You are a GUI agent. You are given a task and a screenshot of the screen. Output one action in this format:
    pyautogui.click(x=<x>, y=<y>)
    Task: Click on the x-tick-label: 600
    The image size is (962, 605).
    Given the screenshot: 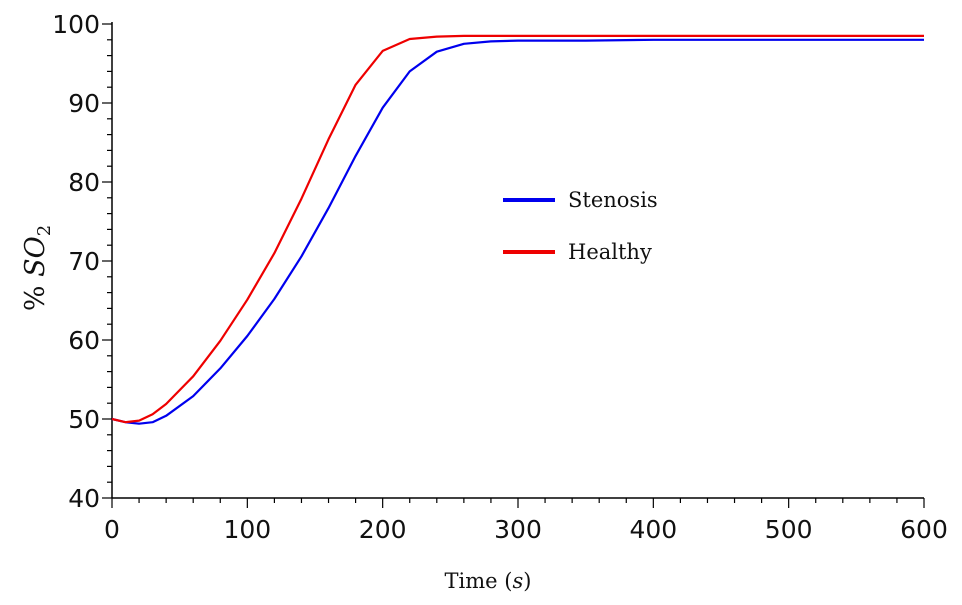 What is the action you would take?
    pyautogui.click(x=924, y=529)
    